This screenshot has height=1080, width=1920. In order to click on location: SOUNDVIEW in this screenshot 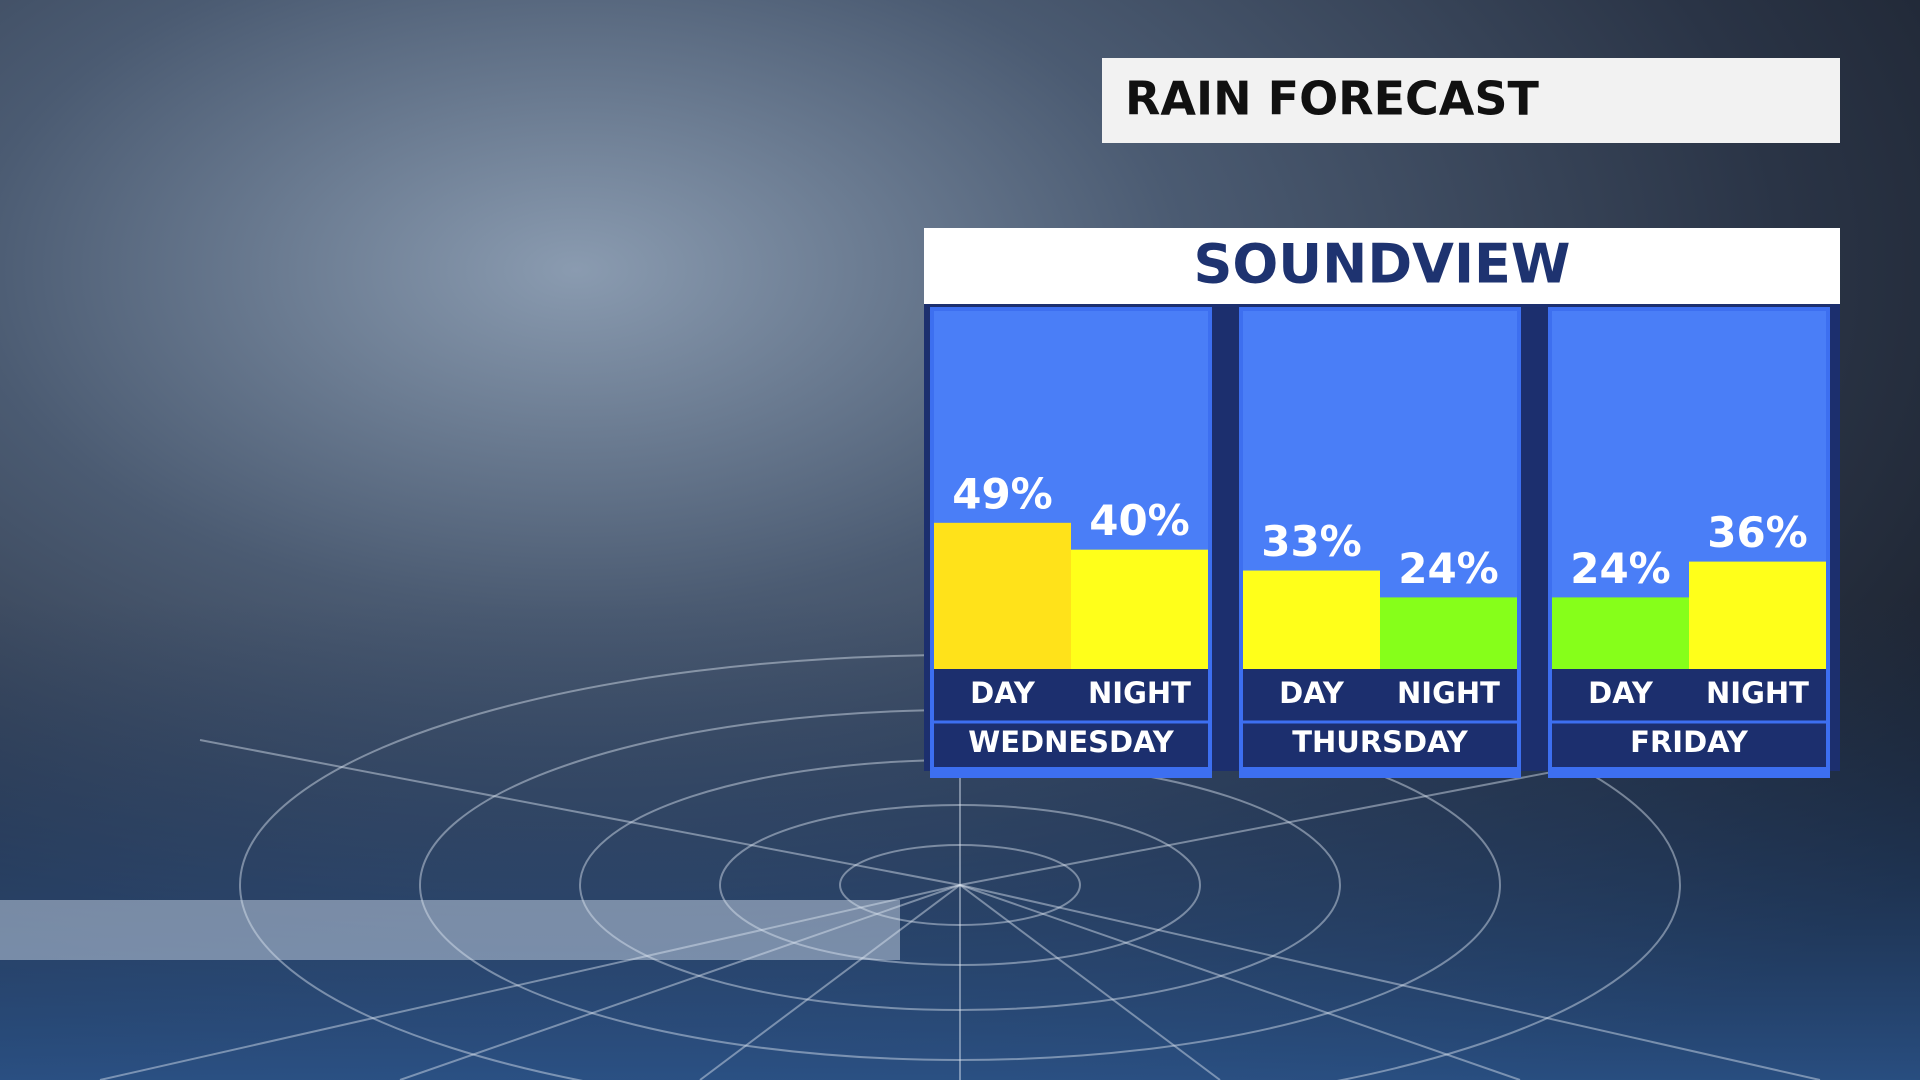, I will do `click(1382, 264)`.